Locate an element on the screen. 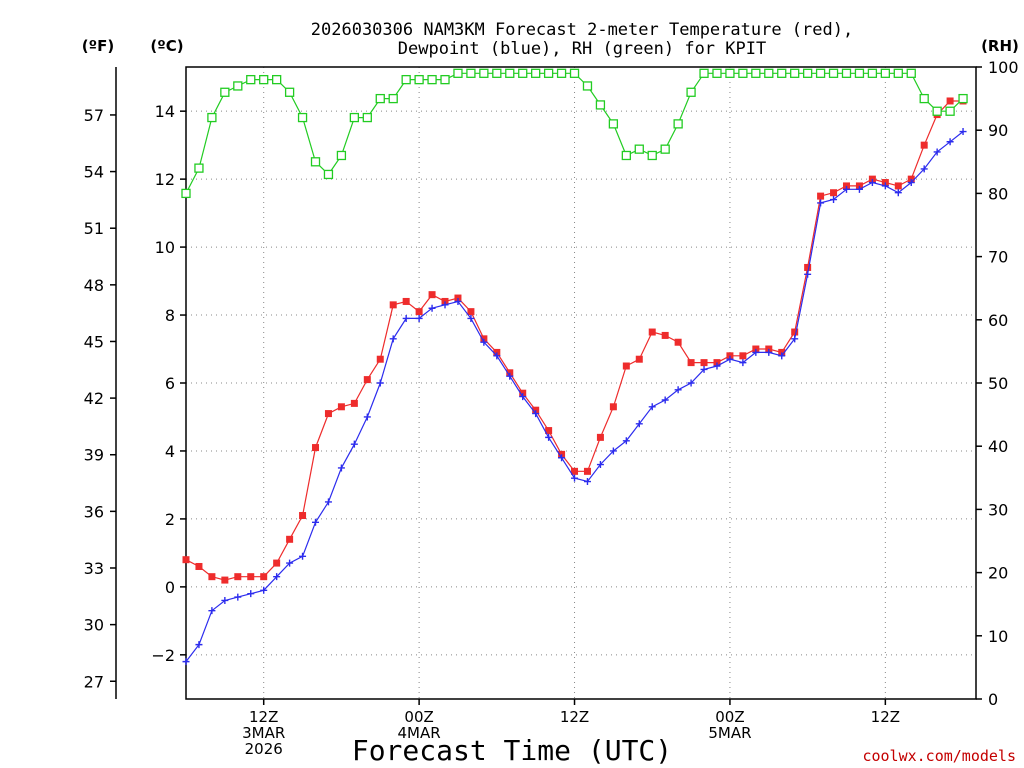 The image size is (1024, 768). fahrenheit-tick-label: 57 is located at coordinates (94, 115).